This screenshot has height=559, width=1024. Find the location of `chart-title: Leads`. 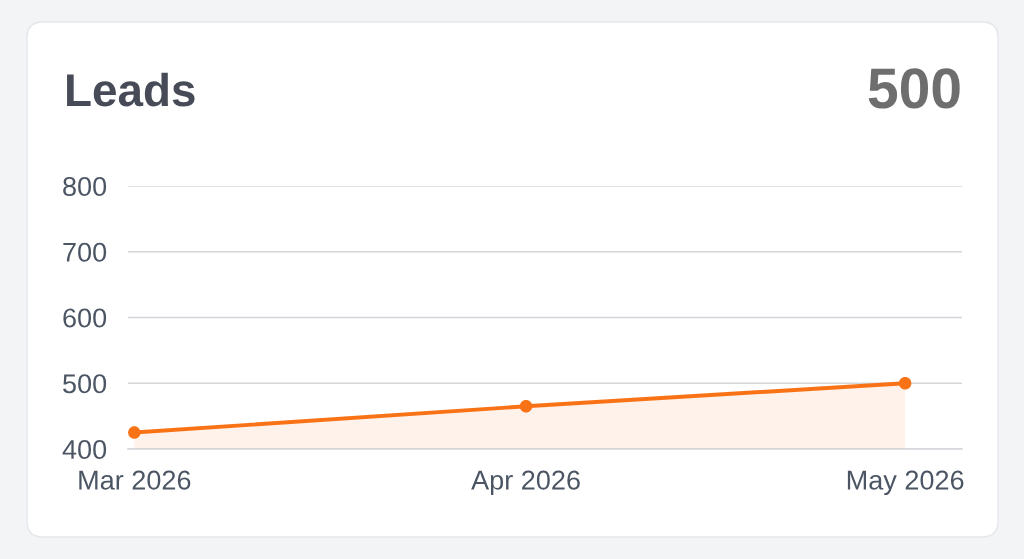

chart-title: Leads is located at coordinates (131, 89).